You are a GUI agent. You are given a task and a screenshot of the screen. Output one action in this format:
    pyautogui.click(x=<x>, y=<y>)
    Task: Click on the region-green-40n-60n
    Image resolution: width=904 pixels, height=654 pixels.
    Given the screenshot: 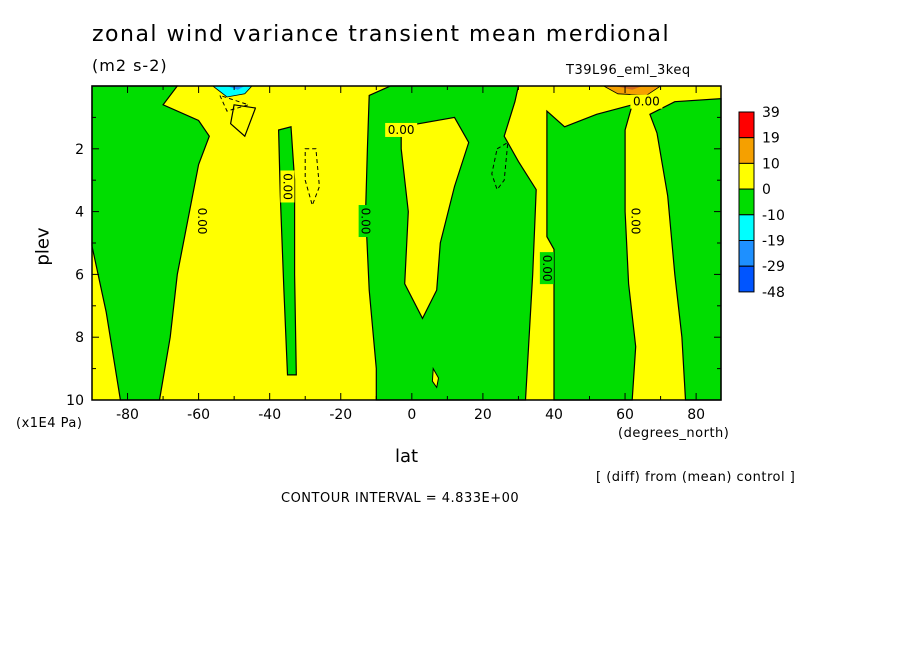 What is the action you would take?
    pyautogui.click(x=591, y=252)
    